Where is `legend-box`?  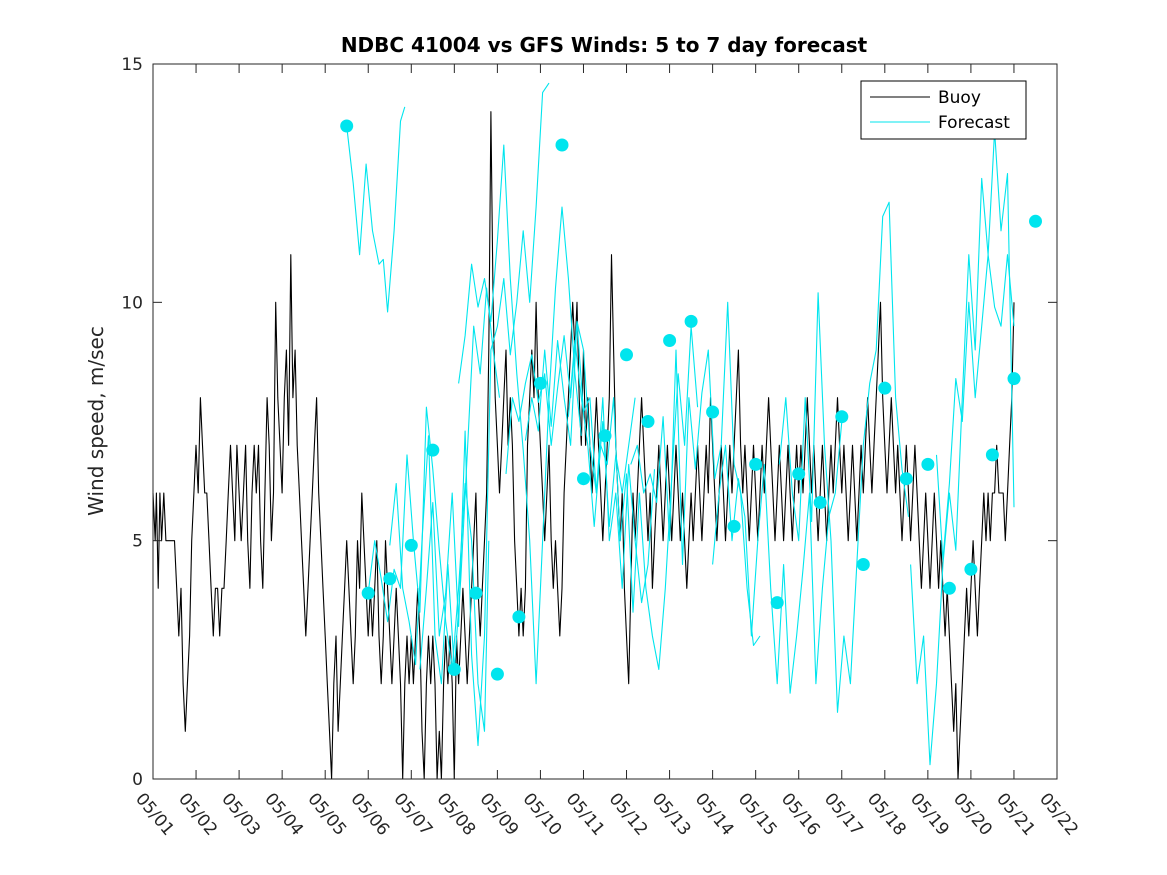
legend-box is located at coordinates (943, 110).